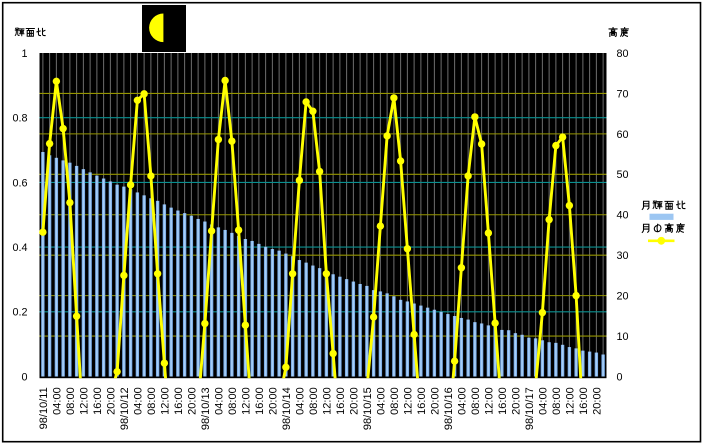  Describe the element at coordinates (623, 94) in the screenshot. I see `svg-text: 70` at that location.